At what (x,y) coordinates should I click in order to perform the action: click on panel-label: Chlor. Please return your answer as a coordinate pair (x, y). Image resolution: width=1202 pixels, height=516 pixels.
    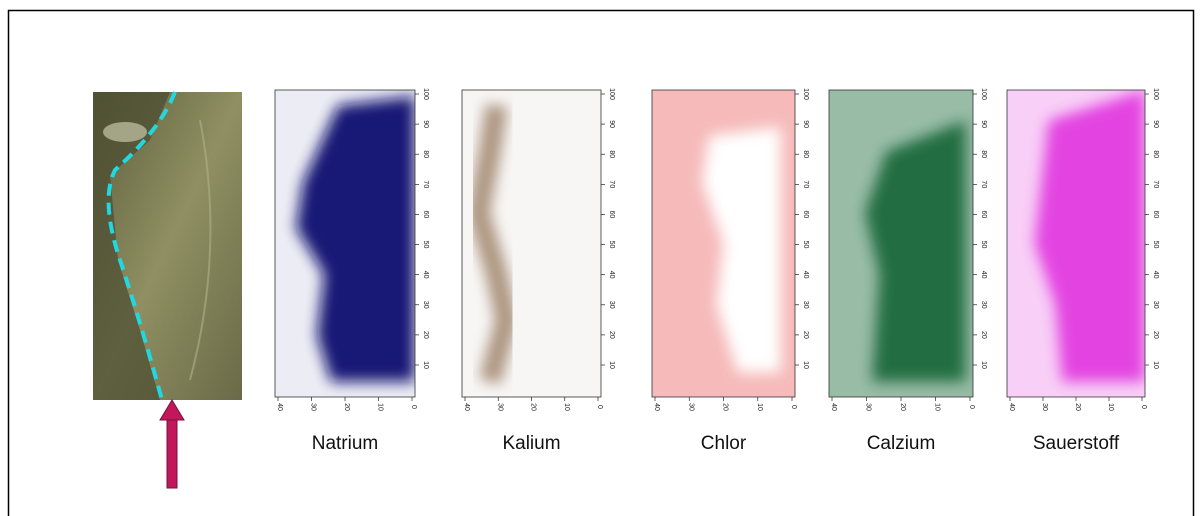
    Looking at the image, I should click on (724, 443).